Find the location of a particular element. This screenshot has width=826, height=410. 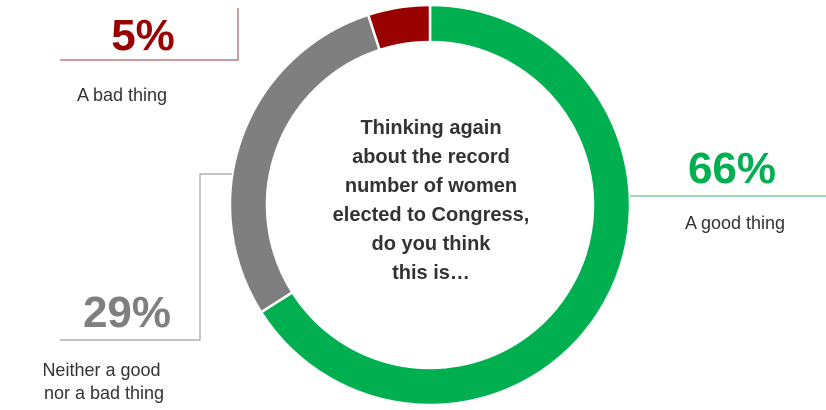

legend-label-neither-line2: nor a bad thing is located at coordinates (104, 393).